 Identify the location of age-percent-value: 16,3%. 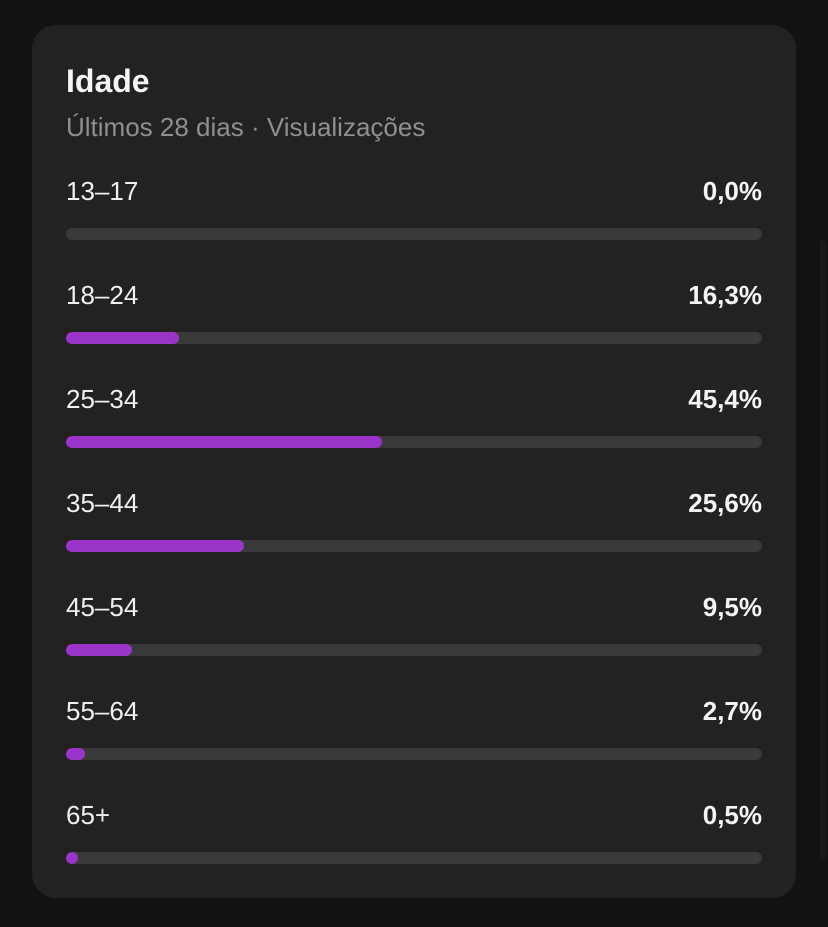
(725, 295).